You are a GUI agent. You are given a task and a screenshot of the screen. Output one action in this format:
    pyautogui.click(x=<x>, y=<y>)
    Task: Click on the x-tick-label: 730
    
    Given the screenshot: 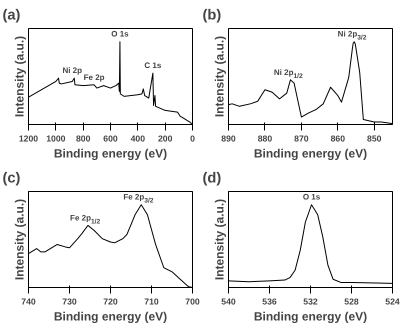 What is the action you would take?
    pyautogui.click(x=69, y=301)
    